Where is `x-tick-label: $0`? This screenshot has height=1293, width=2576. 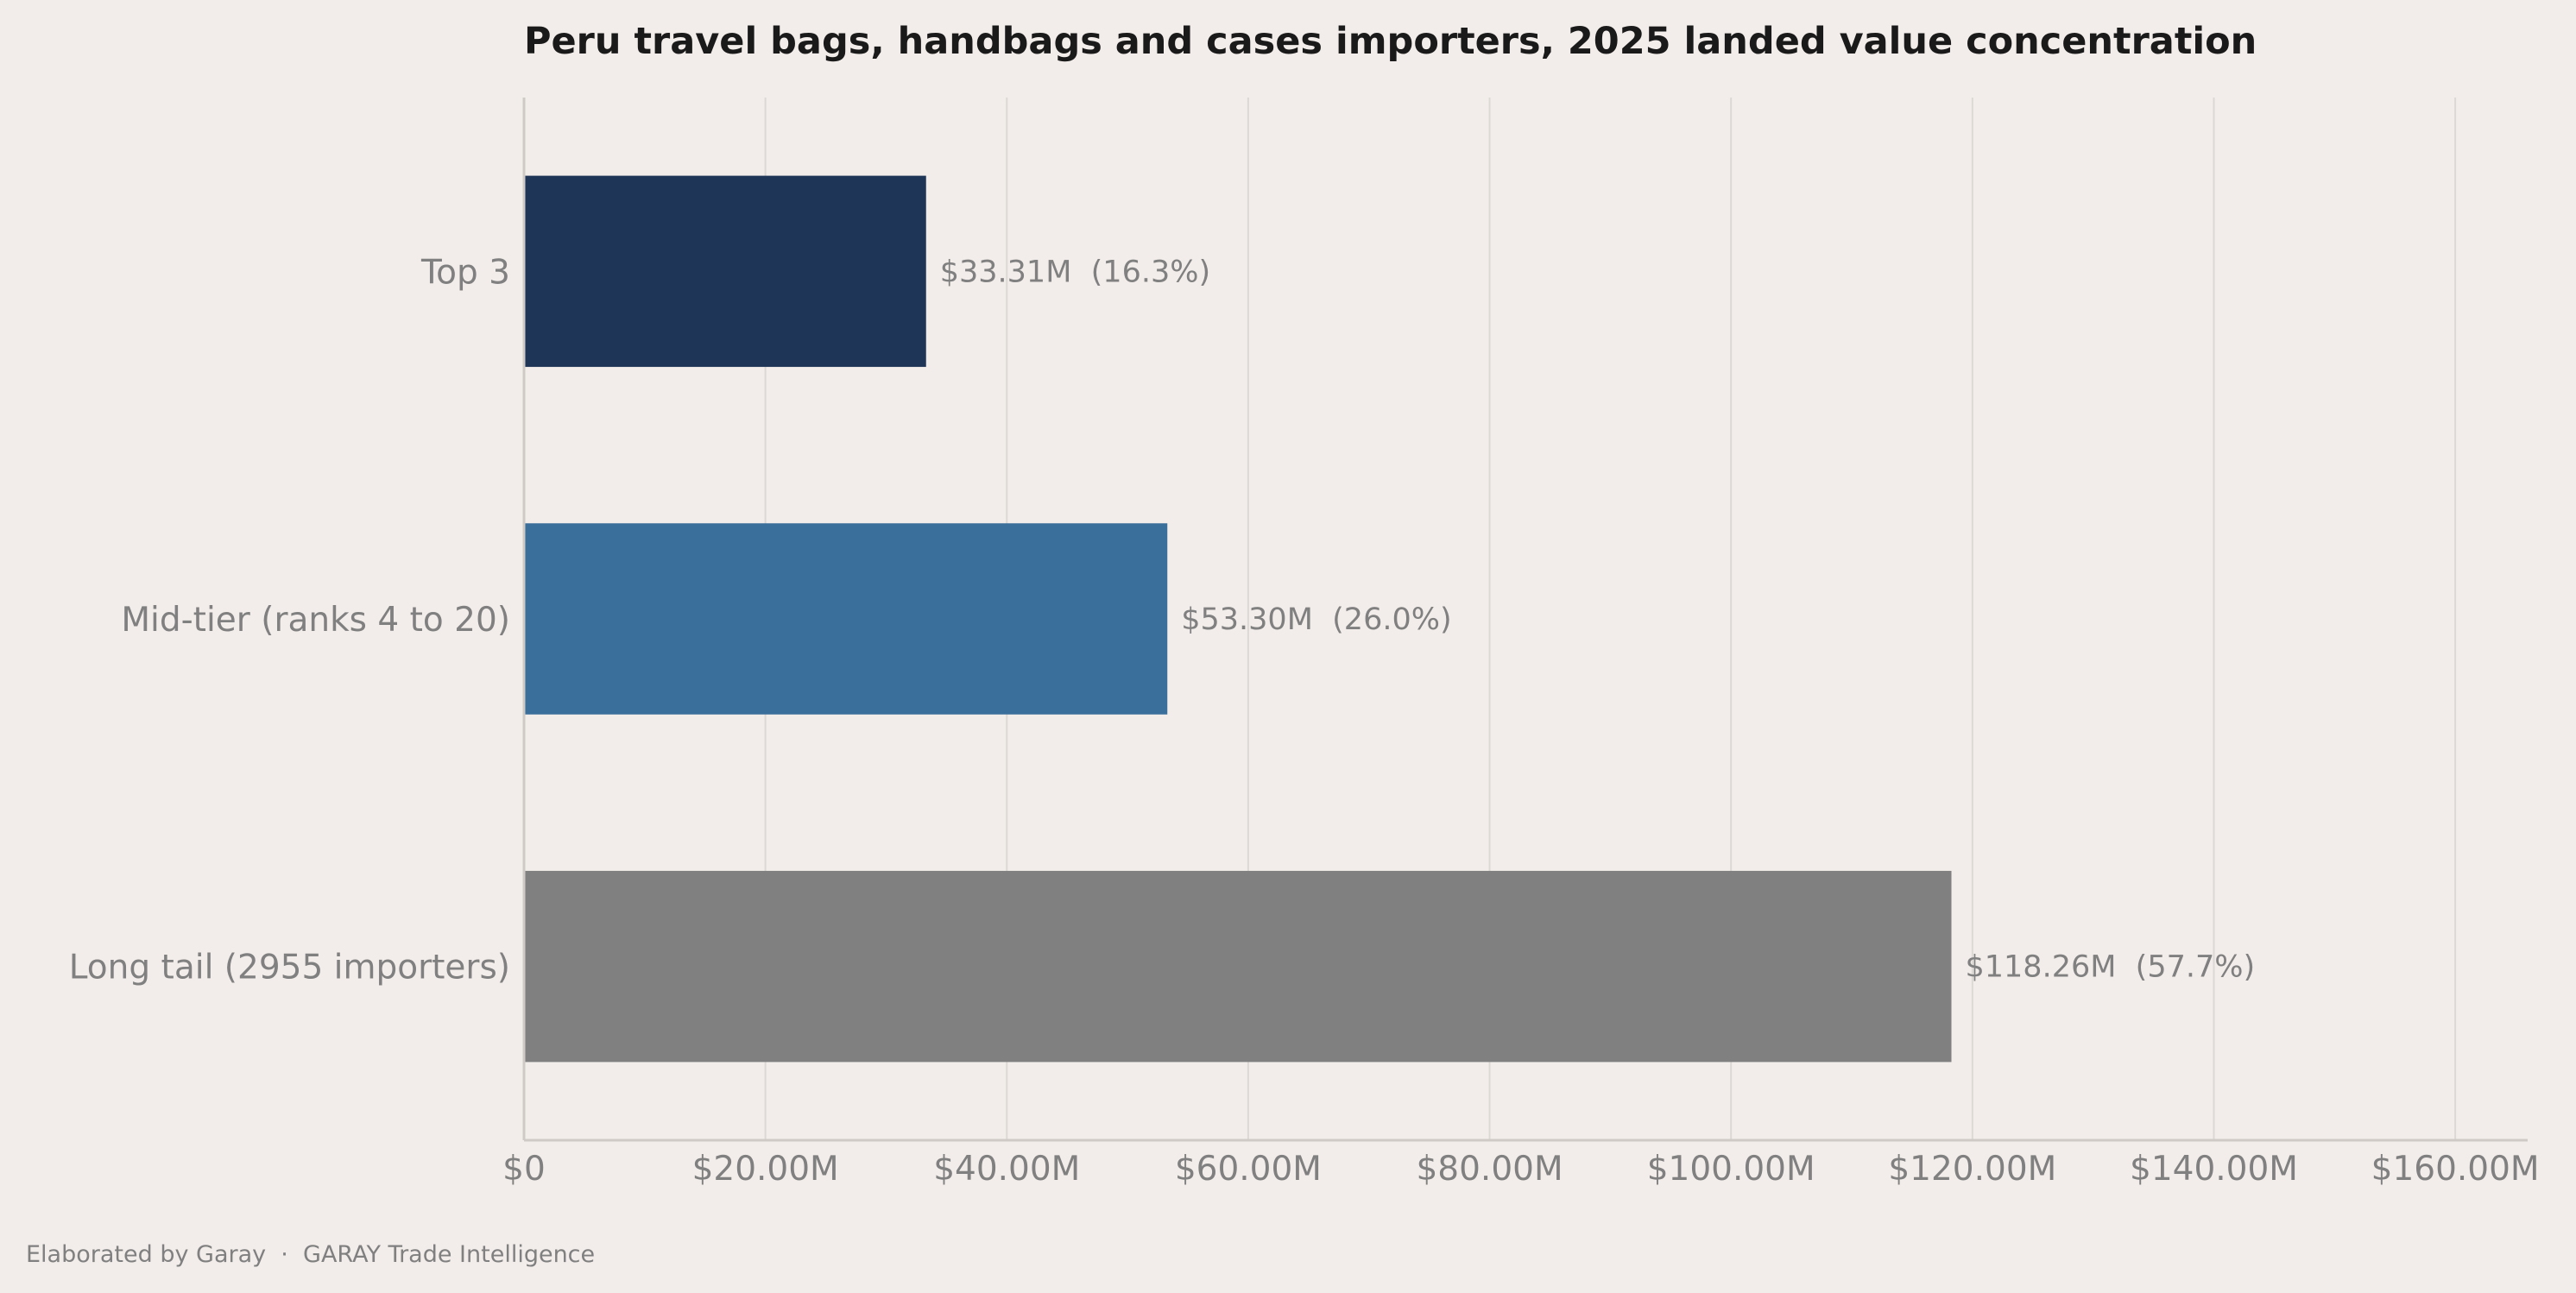
x-tick-label: $0 is located at coordinates (524, 1170).